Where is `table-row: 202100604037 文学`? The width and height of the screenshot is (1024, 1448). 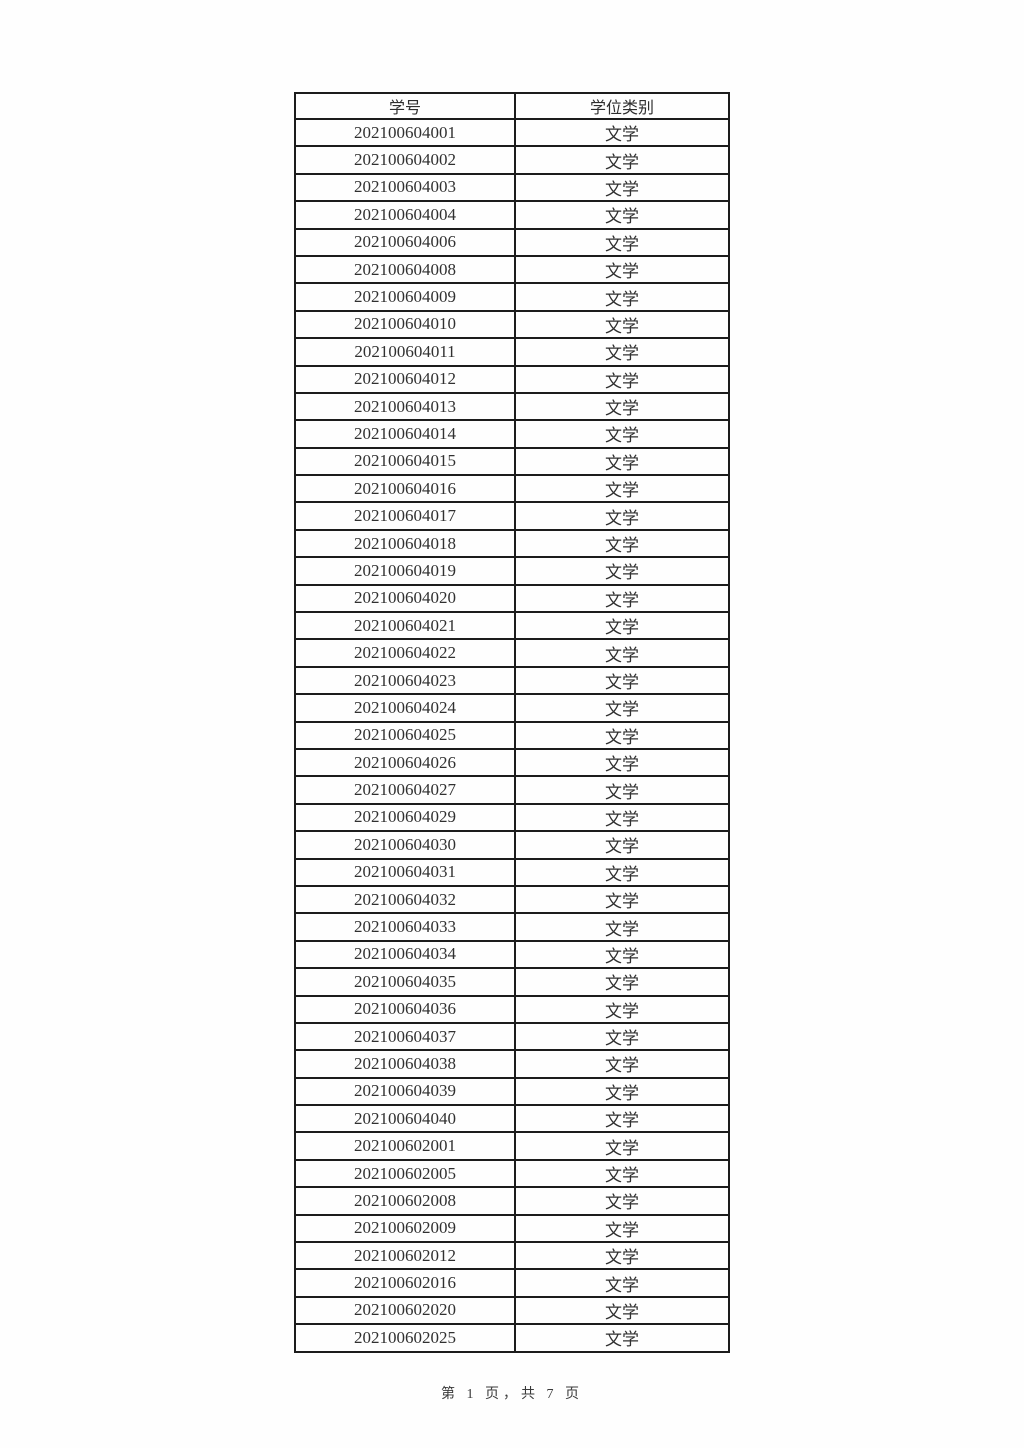 table-row: 202100604037 文学 is located at coordinates (512, 1036).